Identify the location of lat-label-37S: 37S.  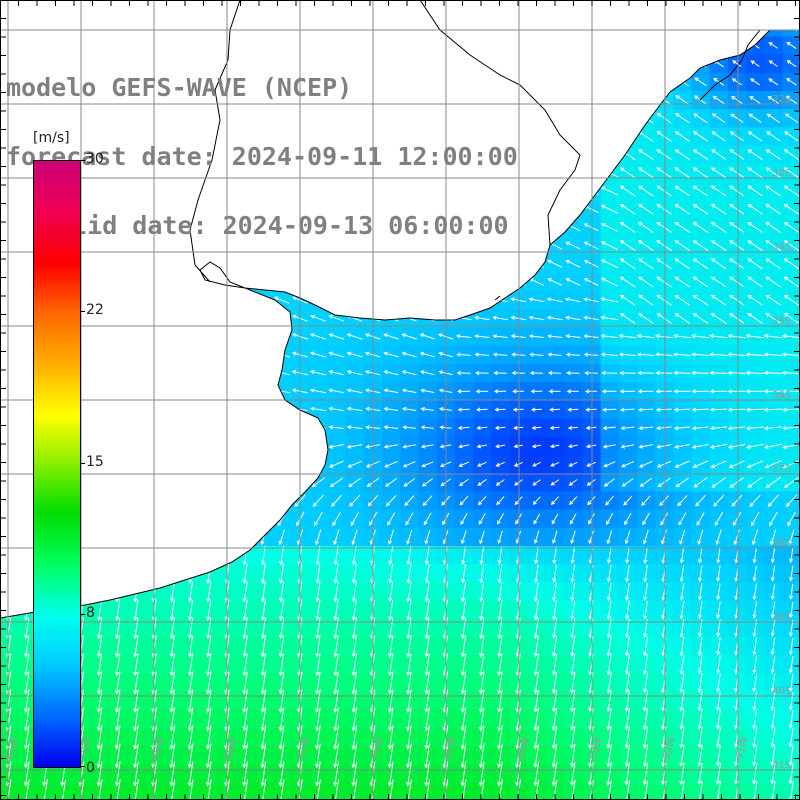
(781, 469).